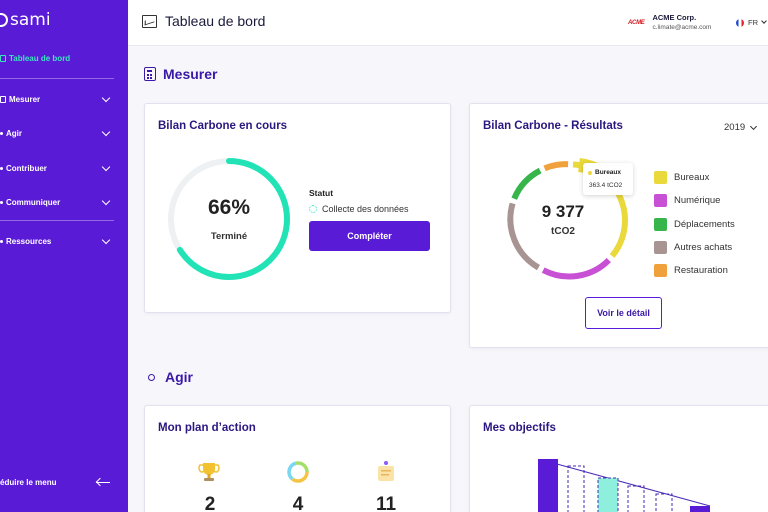  What do you see at coordinates (313, 209) in the screenshot?
I see `loading-spinner-icon` at bounding box center [313, 209].